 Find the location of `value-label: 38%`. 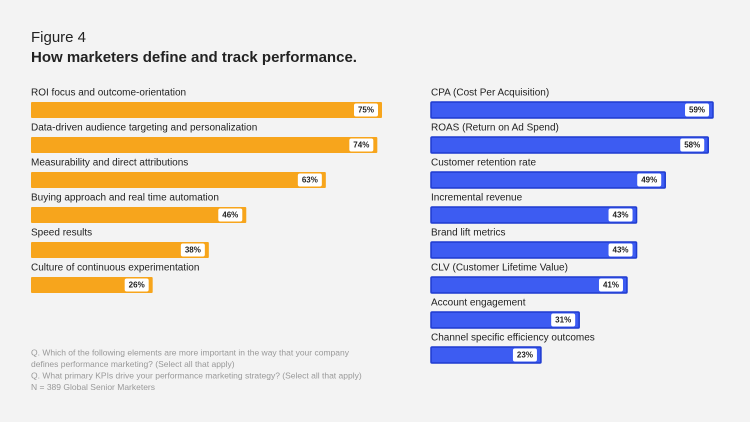

value-label: 38% is located at coordinates (193, 250).